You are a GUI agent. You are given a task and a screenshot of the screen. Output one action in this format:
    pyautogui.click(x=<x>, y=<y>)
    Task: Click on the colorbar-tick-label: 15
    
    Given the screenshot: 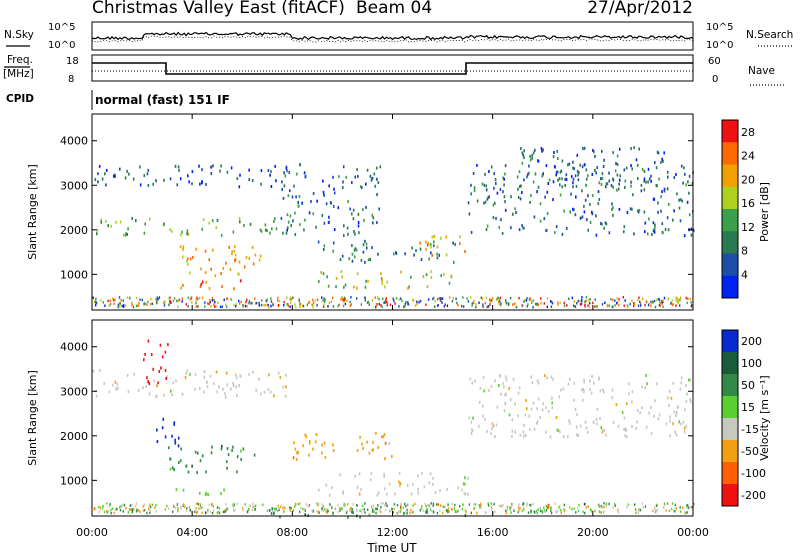 What is the action you would take?
    pyautogui.click(x=748, y=407)
    